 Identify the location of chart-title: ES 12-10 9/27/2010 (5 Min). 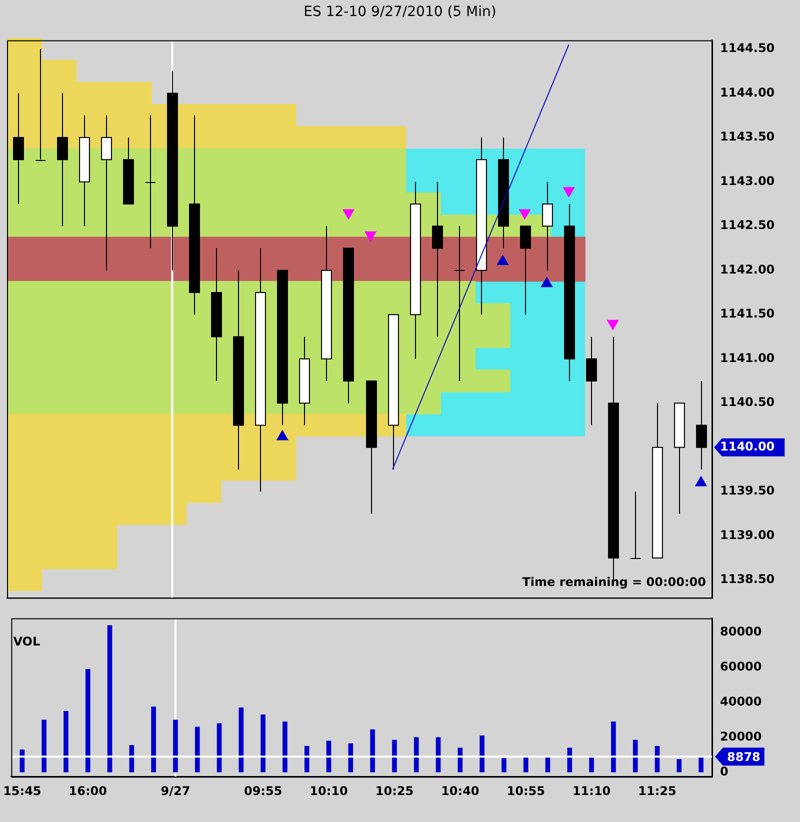
(400, 12).